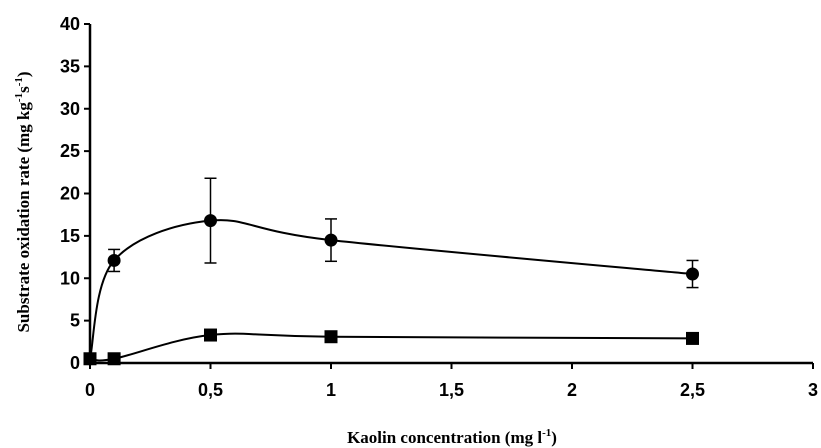 The width and height of the screenshot is (821, 448). I want to click on y-tick-label: 5, so click(75, 321).